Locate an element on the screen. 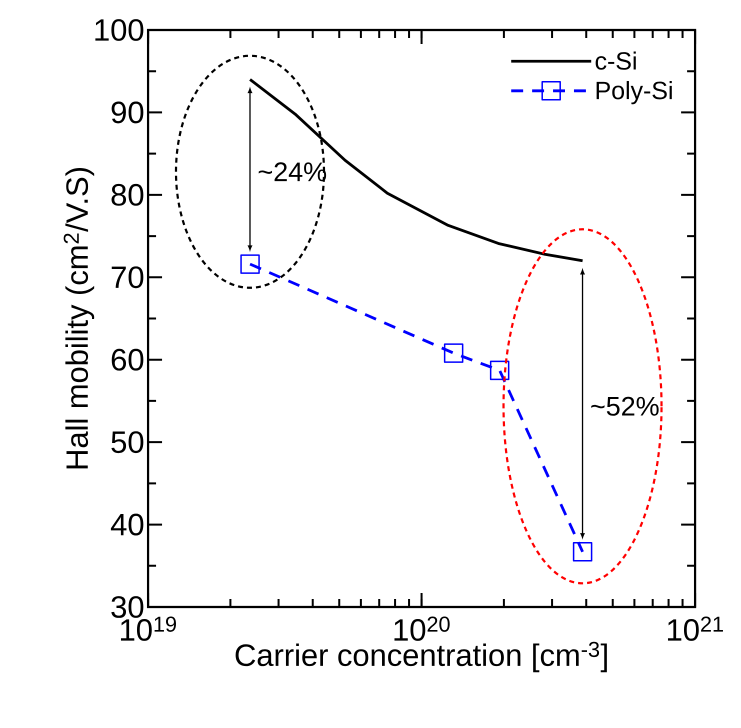 The height and width of the screenshot is (728, 741). legend-label: Poly-Si is located at coordinates (634, 92).